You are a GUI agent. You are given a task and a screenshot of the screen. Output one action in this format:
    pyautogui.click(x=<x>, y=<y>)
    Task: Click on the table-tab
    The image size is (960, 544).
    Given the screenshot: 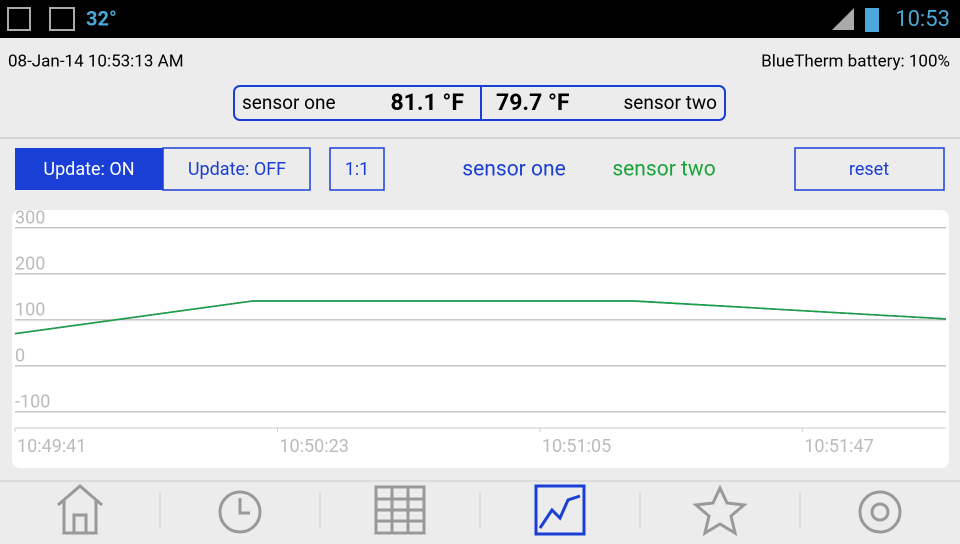 What is the action you would take?
    pyautogui.click(x=400, y=510)
    